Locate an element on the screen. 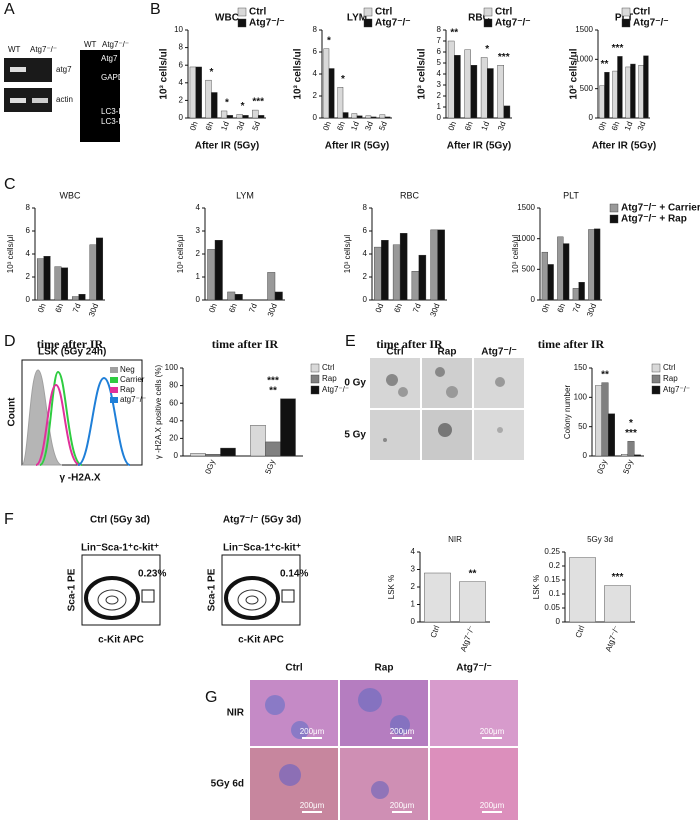 The width and height of the screenshot is (700, 837). y-tick-label: 1000 is located at coordinates (526, 238).